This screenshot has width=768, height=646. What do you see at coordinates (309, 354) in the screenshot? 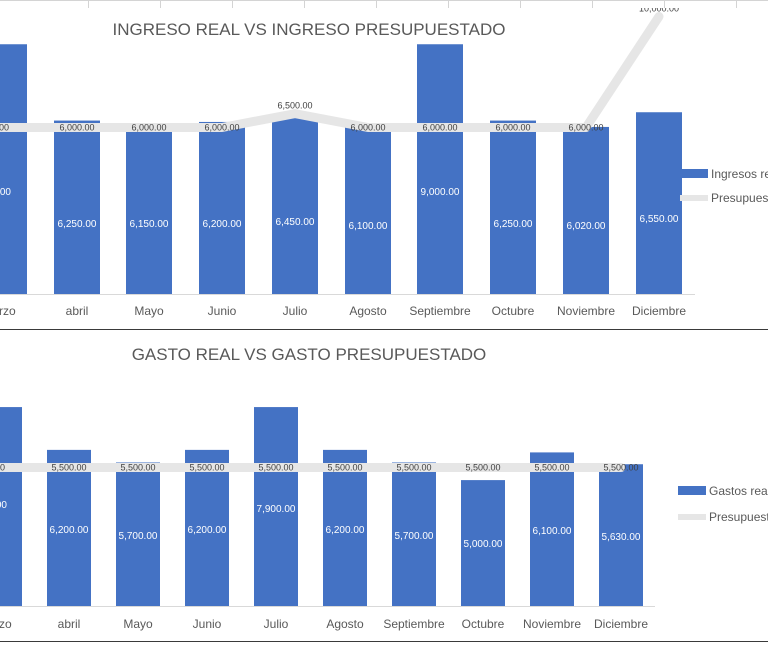
I see `chart-title: GASTO REAL VS GASTO PRESUPUESTADO` at bounding box center [309, 354].